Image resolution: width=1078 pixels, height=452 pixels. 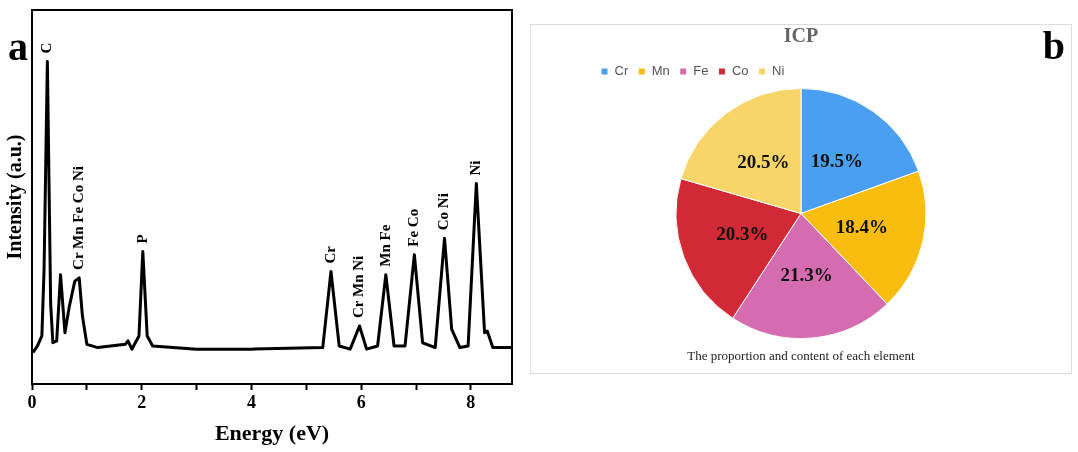 What do you see at coordinates (471, 402) in the screenshot?
I see `x-tick-label: 8` at bounding box center [471, 402].